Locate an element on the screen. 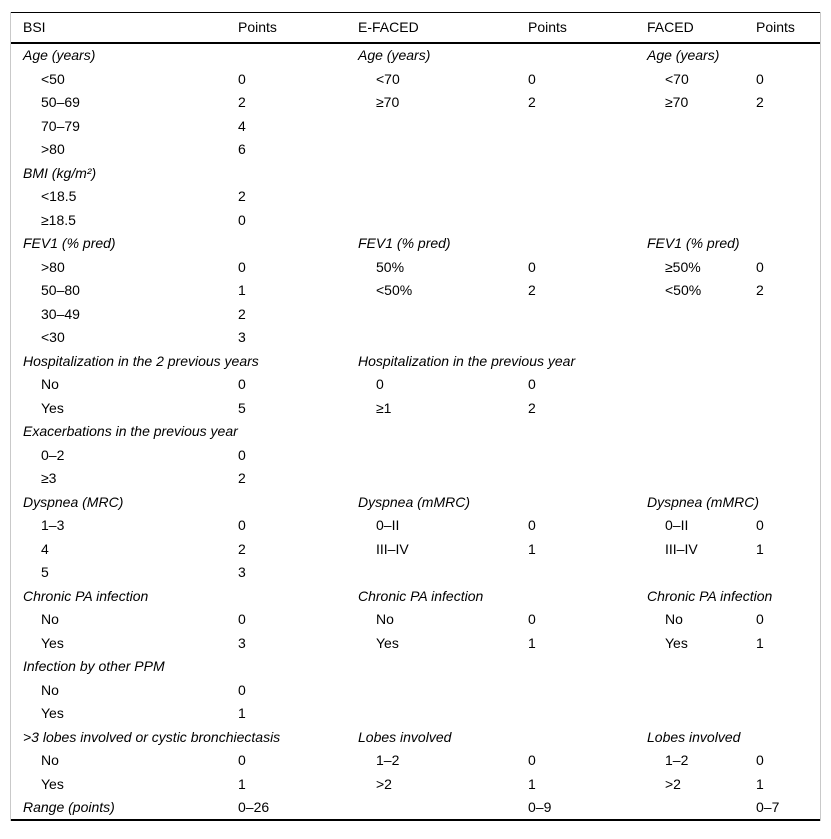 Image resolution: width=831 pixels, height=839 pixels. efaced-criterion-cell: <70 is located at coordinates (388, 78).